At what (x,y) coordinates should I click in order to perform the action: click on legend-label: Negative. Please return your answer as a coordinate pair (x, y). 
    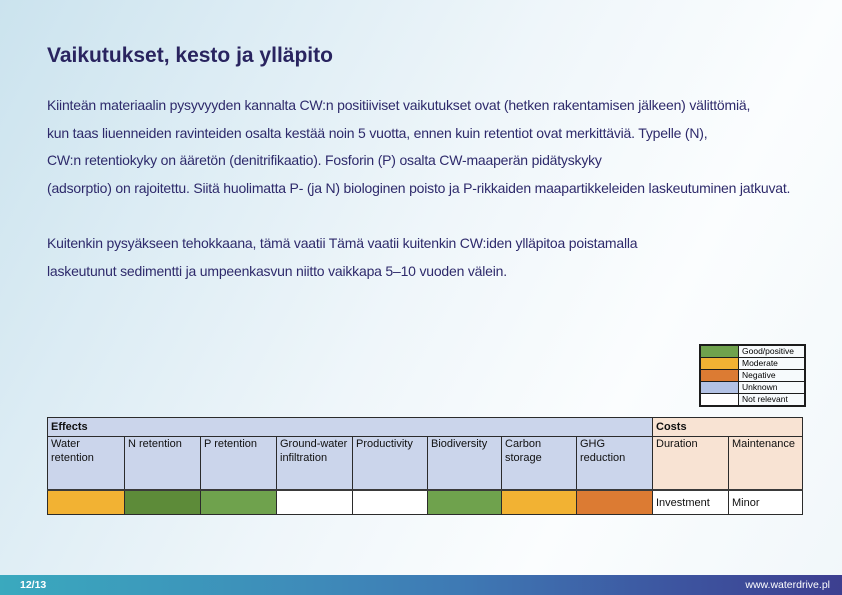
    Looking at the image, I should click on (772, 375).